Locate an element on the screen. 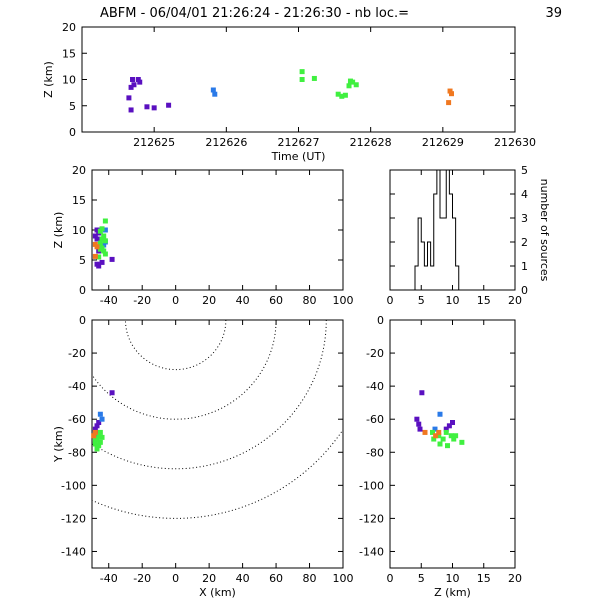 This screenshot has width=600, height=600. y-tick-label: 10 is located at coordinates (69, 80).